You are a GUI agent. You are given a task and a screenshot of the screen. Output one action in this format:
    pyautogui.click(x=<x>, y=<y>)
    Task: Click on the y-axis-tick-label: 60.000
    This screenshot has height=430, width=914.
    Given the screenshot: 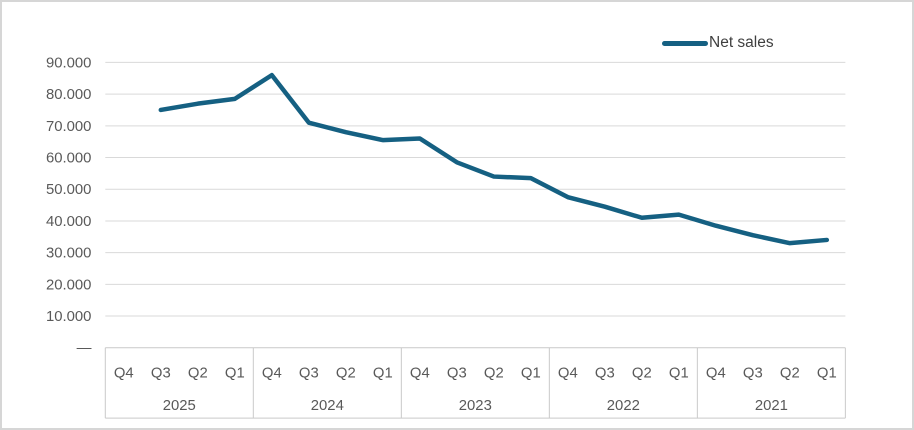 What is the action you would take?
    pyautogui.click(x=68, y=158)
    